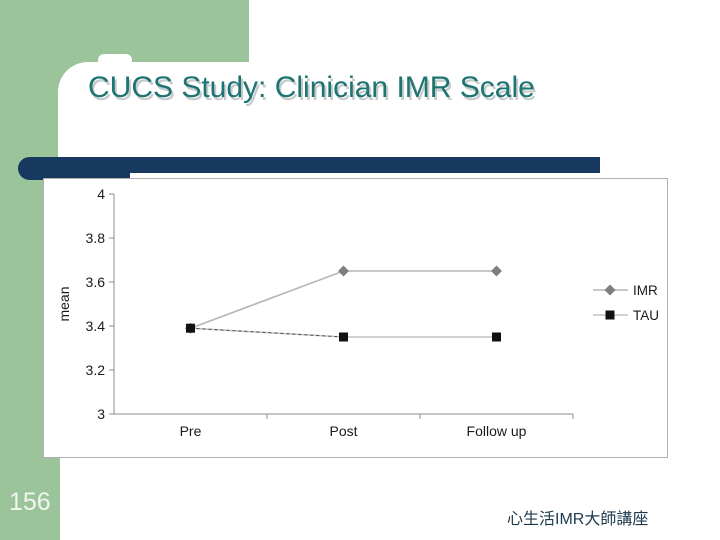 This screenshot has height=540, width=720. I want to click on svg-text: 3.2, so click(96, 370).